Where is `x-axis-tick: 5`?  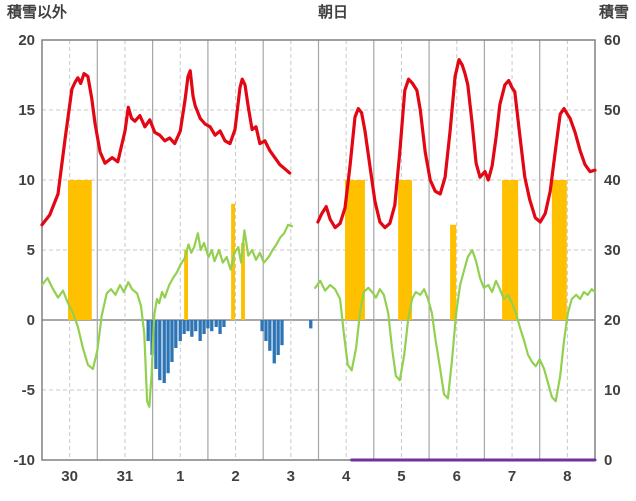 x-axis-tick: 5 is located at coordinates (401, 476).